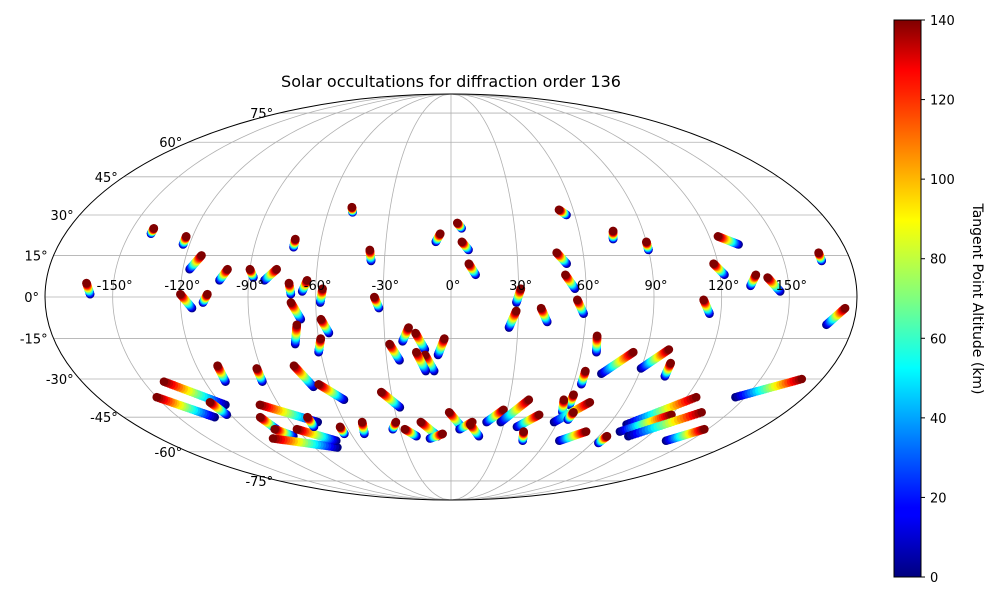 This screenshot has height=600, width=1000. Describe the element at coordinates (60, 380) in the screenshot. I see `lat-tick-label: -30°` at that location.